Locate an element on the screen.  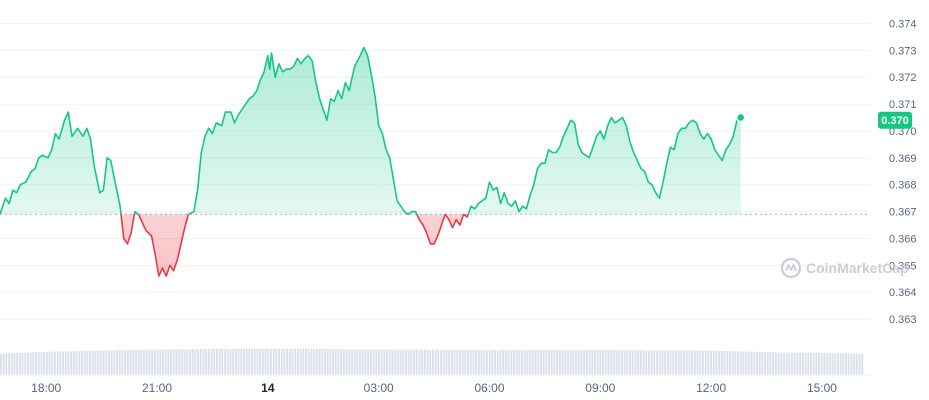
current-price-label: 0.370 is located at coordinates (895, 121).